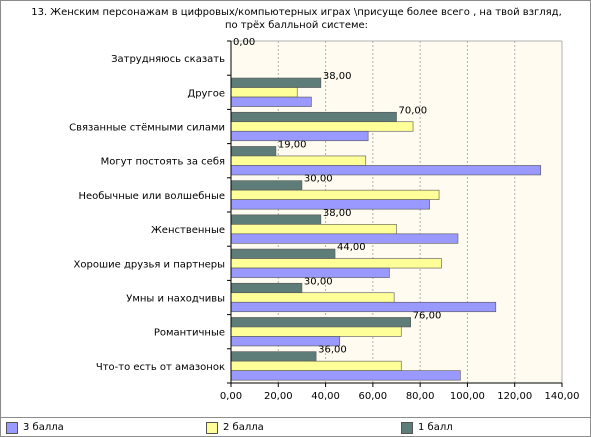 The image size is (591, 437). What do you see at coordinates (212, 428) in the screenshot?
I see `legend-swatch-2-balla` at bounding box center [212, 428].